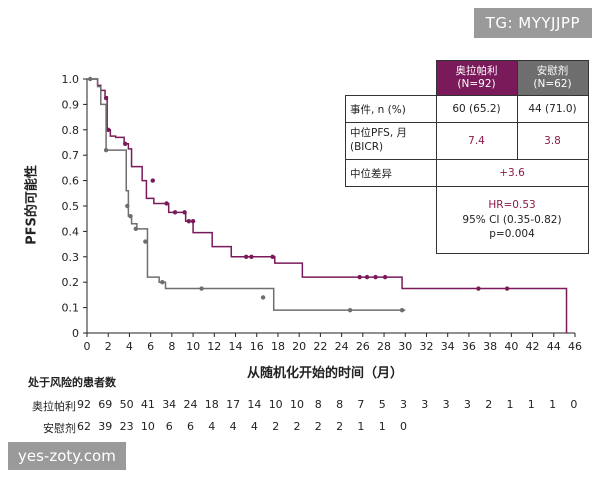 The height and width of the screenshot is (480, 600). Describe the element at coordinates (108, 346) in the screenshot. I see `x-tick-label: 2` at that location.